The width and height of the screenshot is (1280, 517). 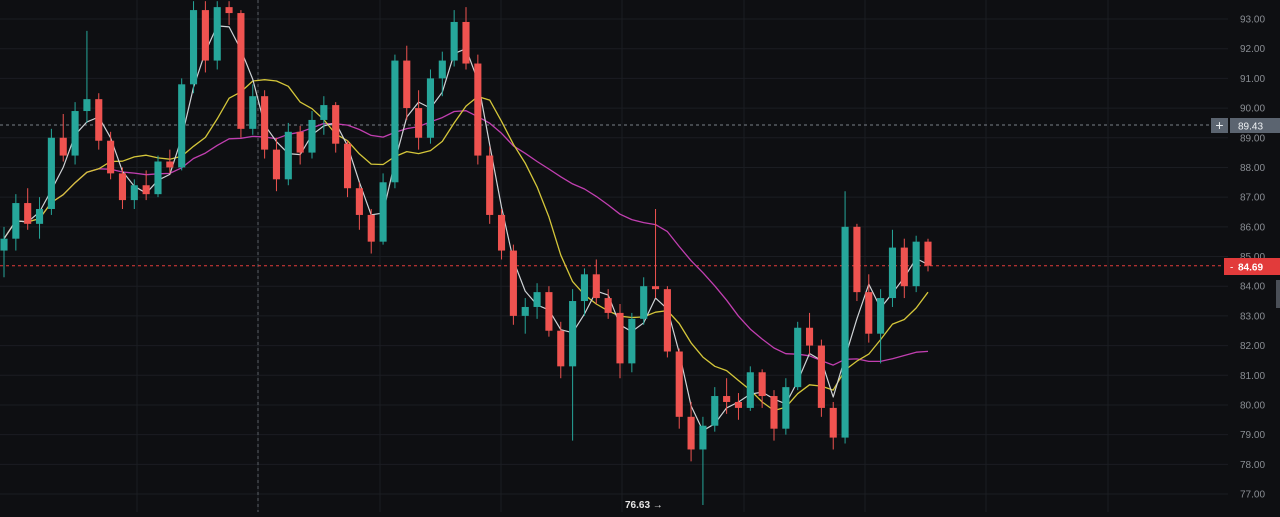 What do you see at coordinates (1252, 138) in the screenshot?
I see `price-axis-tick-label: 89.00` at bounding box center [1252, 138].